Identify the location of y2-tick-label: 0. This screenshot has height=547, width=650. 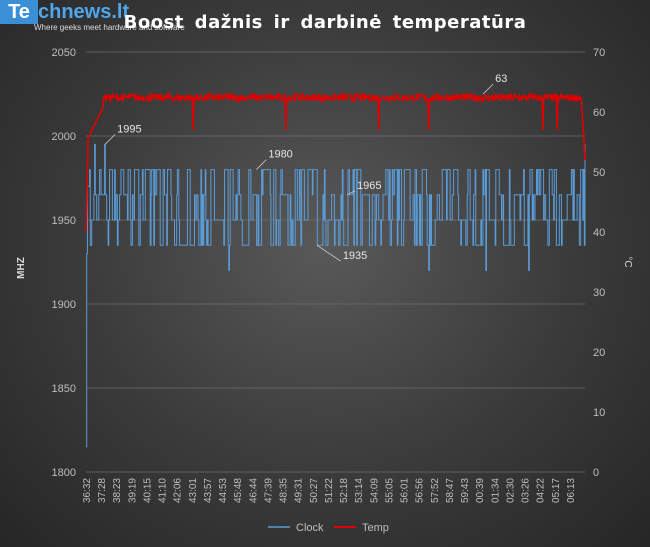
(596, 473).